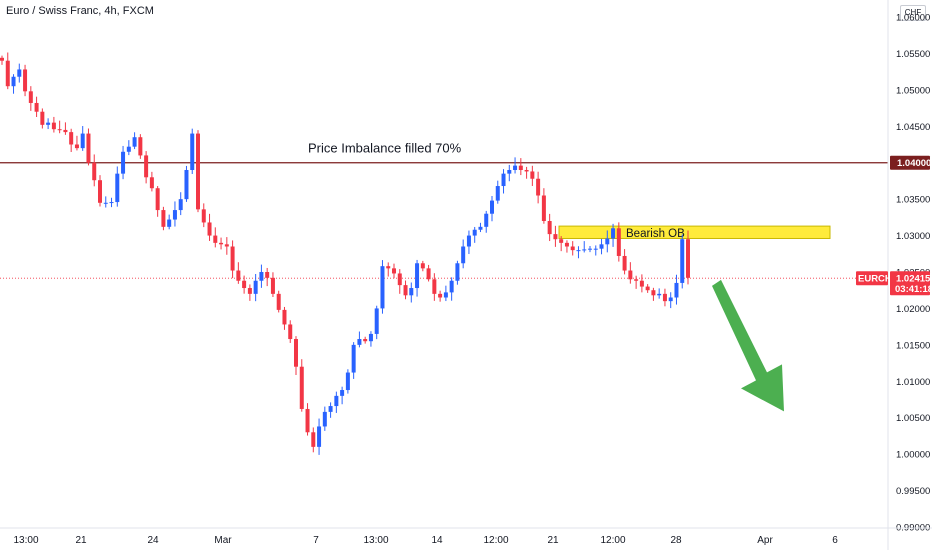  What do you see at coordinates (913, 13) in the screenshot?
I see `currency-label: CHF` at bounding box center [913, 13].